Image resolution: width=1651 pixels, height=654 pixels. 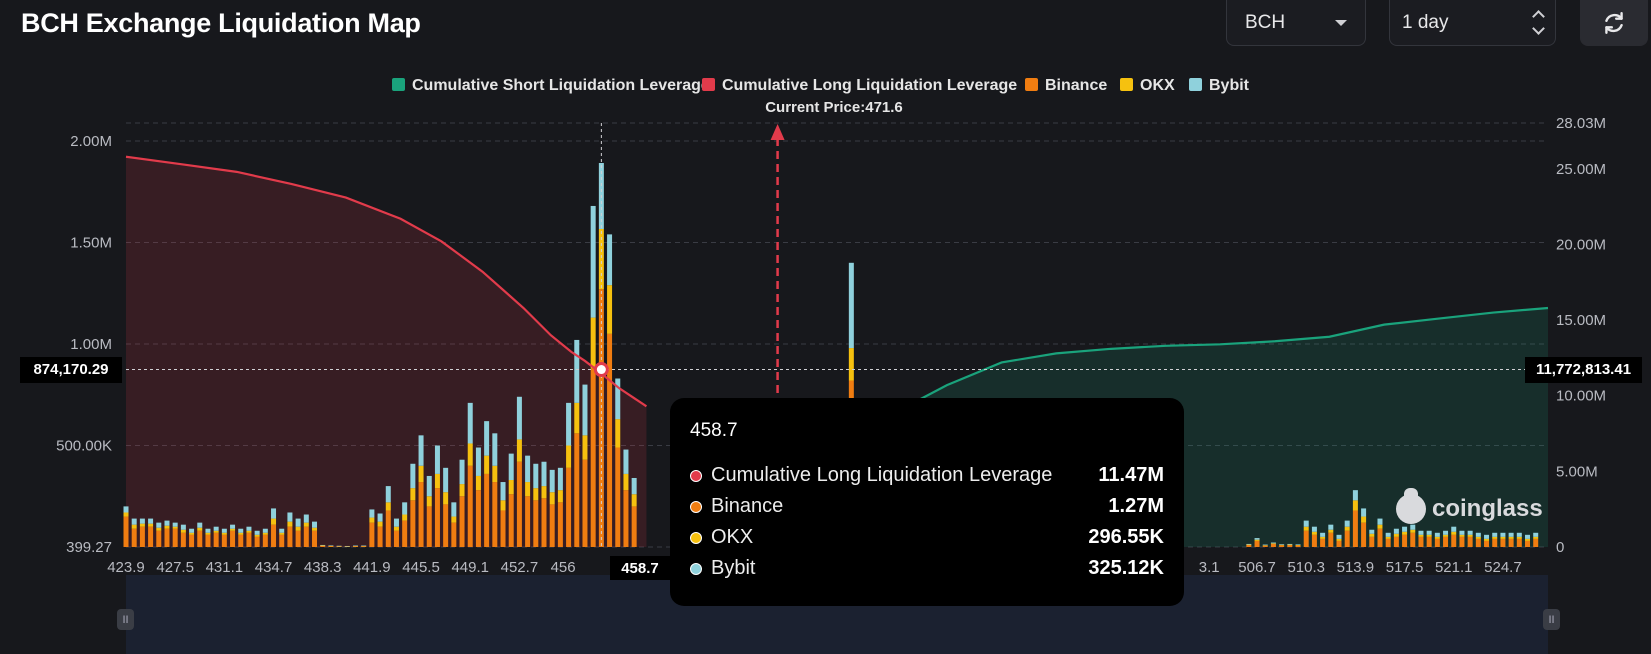 I want to click on legend-label: Cumulative Long Liquidation Leverage, so click(x=869, y=85).